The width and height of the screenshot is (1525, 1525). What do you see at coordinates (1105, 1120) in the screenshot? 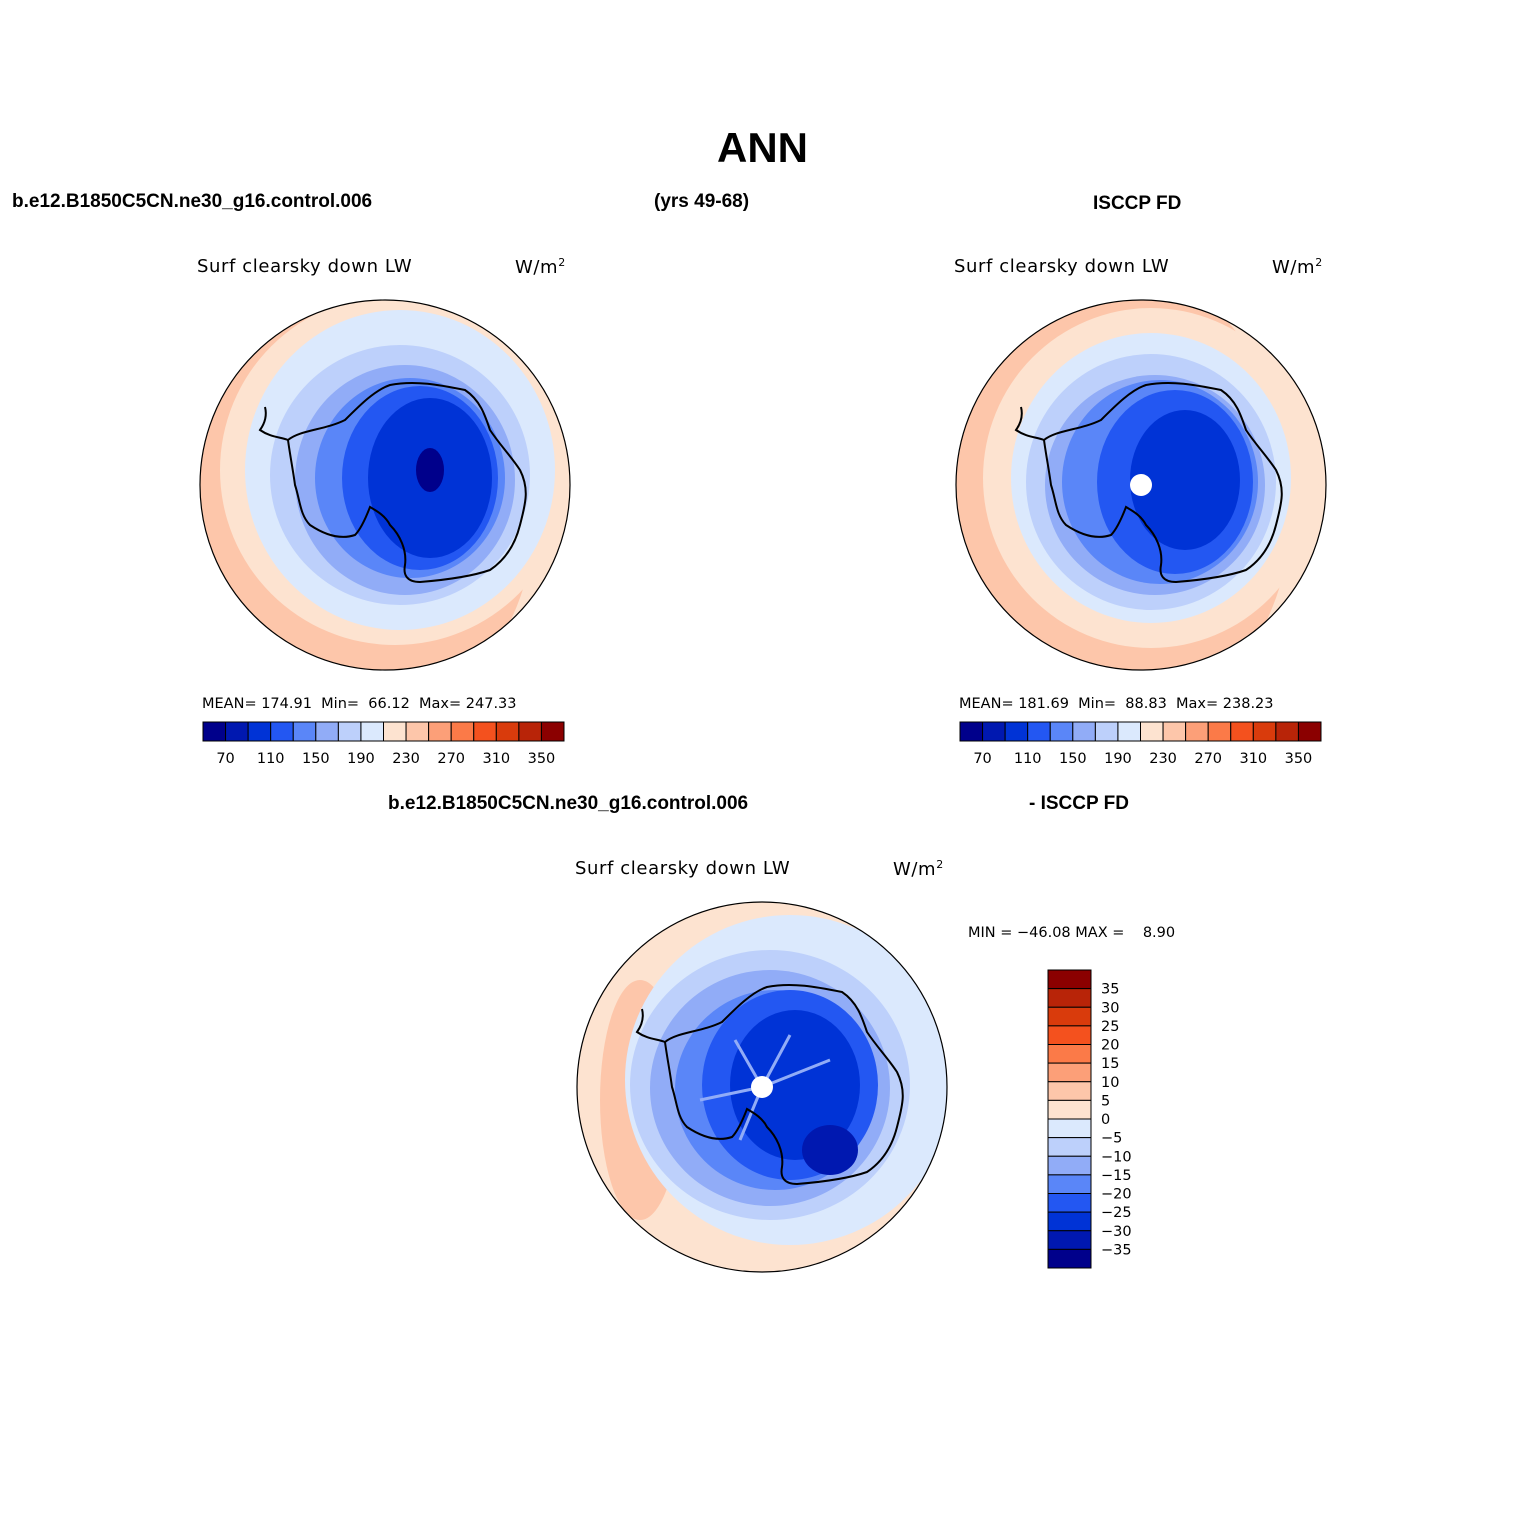
I see `panel3-colorbar-tick-label: 0` at bounding box center [1105, 1120].